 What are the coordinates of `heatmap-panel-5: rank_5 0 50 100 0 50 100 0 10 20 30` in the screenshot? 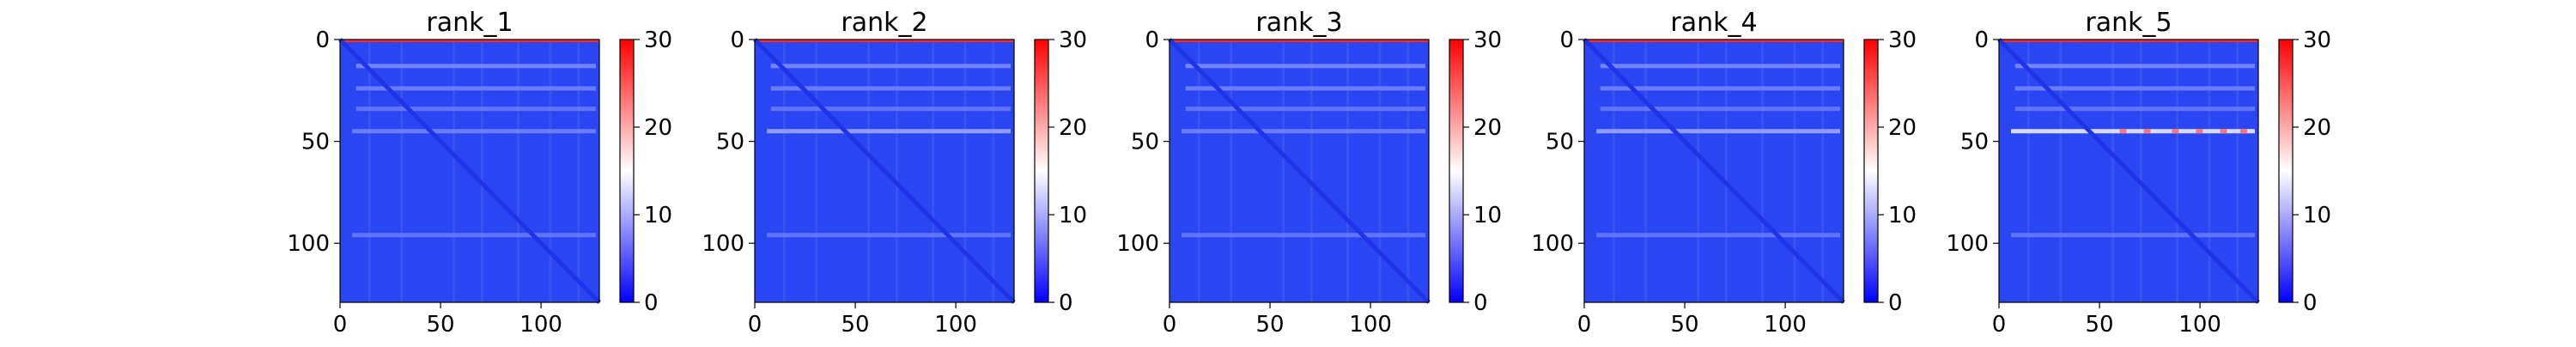 It's located at (2138, 173).